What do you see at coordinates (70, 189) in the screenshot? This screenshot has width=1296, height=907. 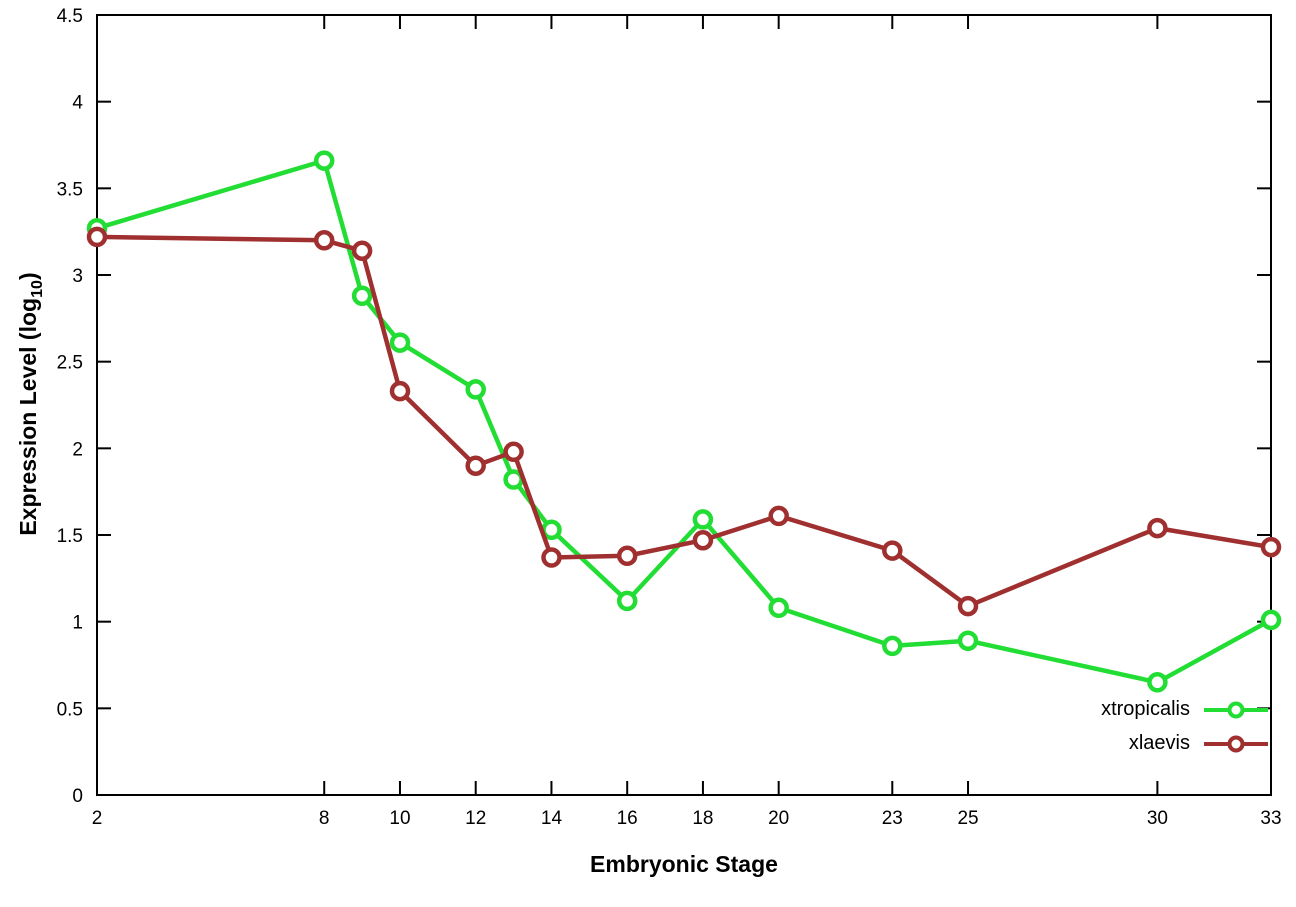 I see `y-tick-label: 3.5` at bounding box center [70, 189].